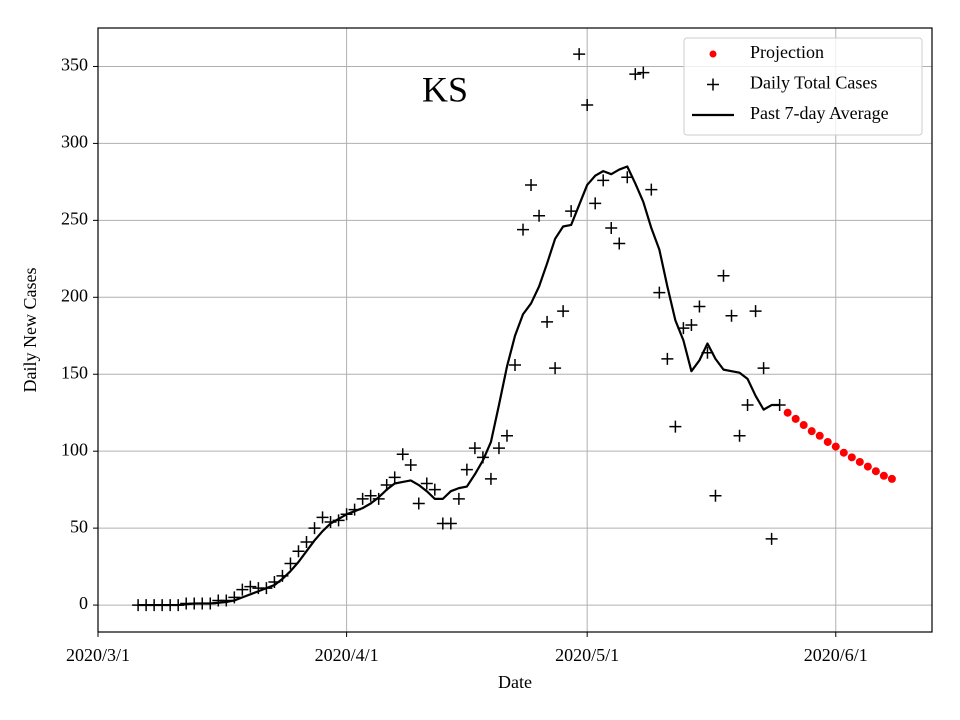 Image resolution: width=960 pixels, height=720 pixels. Describe the element at coordinates (30, 330) in the screenshot. I see `y-axis-label: Daily New Cases` at that location.